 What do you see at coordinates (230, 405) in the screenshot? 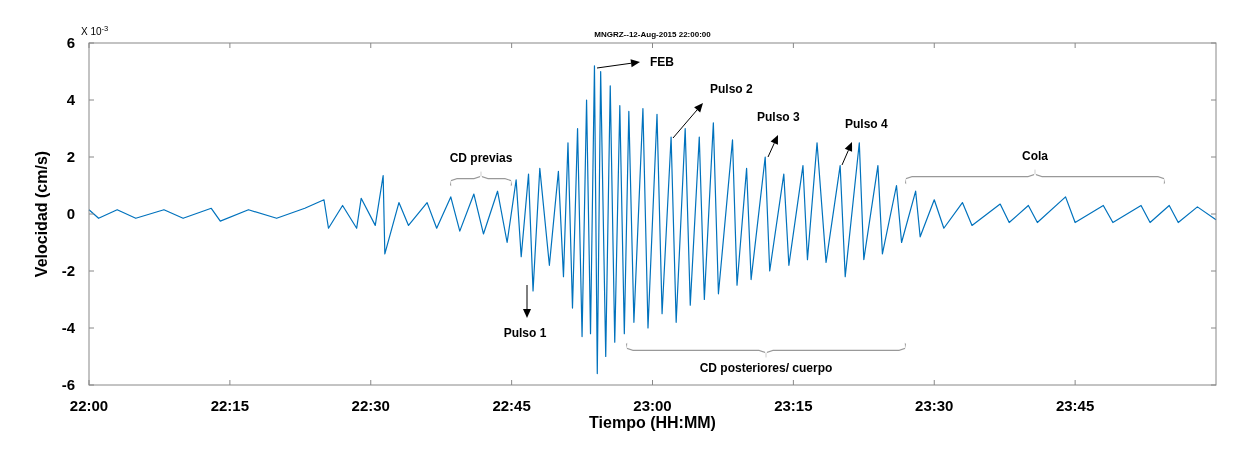
I see `x-tick-label: 22:15` at bounding box center [230, 405].